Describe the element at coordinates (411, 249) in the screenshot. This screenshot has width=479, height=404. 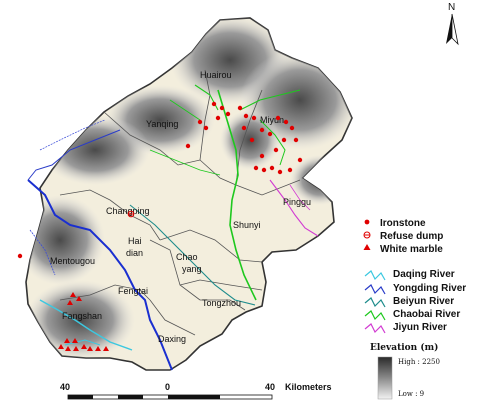
I see `legend-white-marble: White marble` at that location.